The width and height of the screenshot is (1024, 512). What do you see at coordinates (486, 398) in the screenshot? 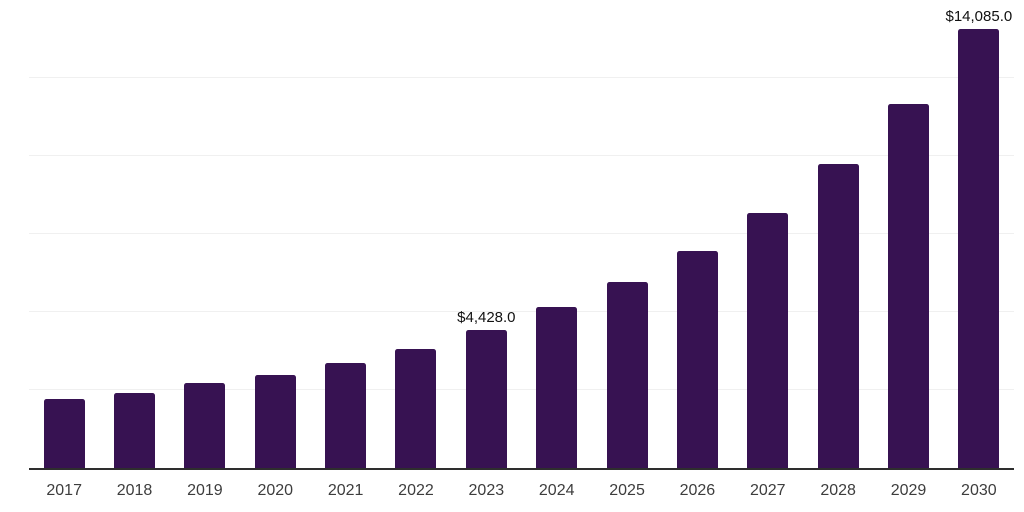
I see `bar-2023` at bounding box center [486, 398].